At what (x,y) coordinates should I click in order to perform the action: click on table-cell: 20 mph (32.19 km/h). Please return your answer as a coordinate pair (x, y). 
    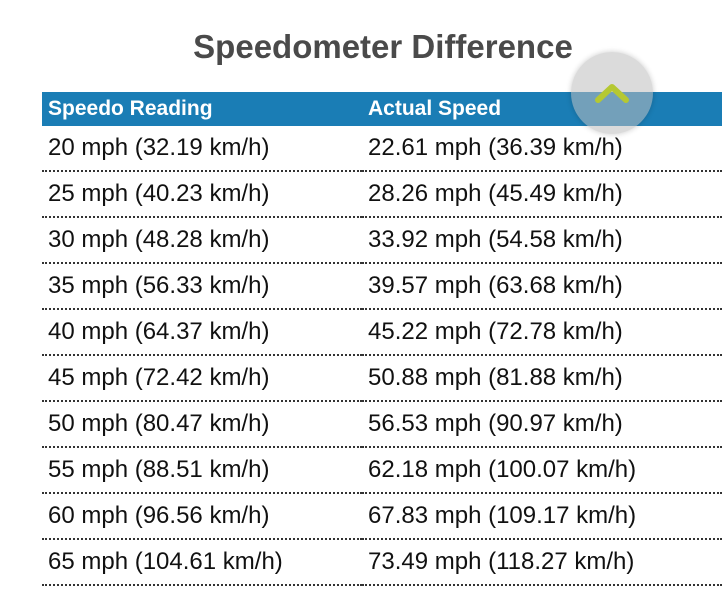
    Looking at the image, I should click on (202, 149).